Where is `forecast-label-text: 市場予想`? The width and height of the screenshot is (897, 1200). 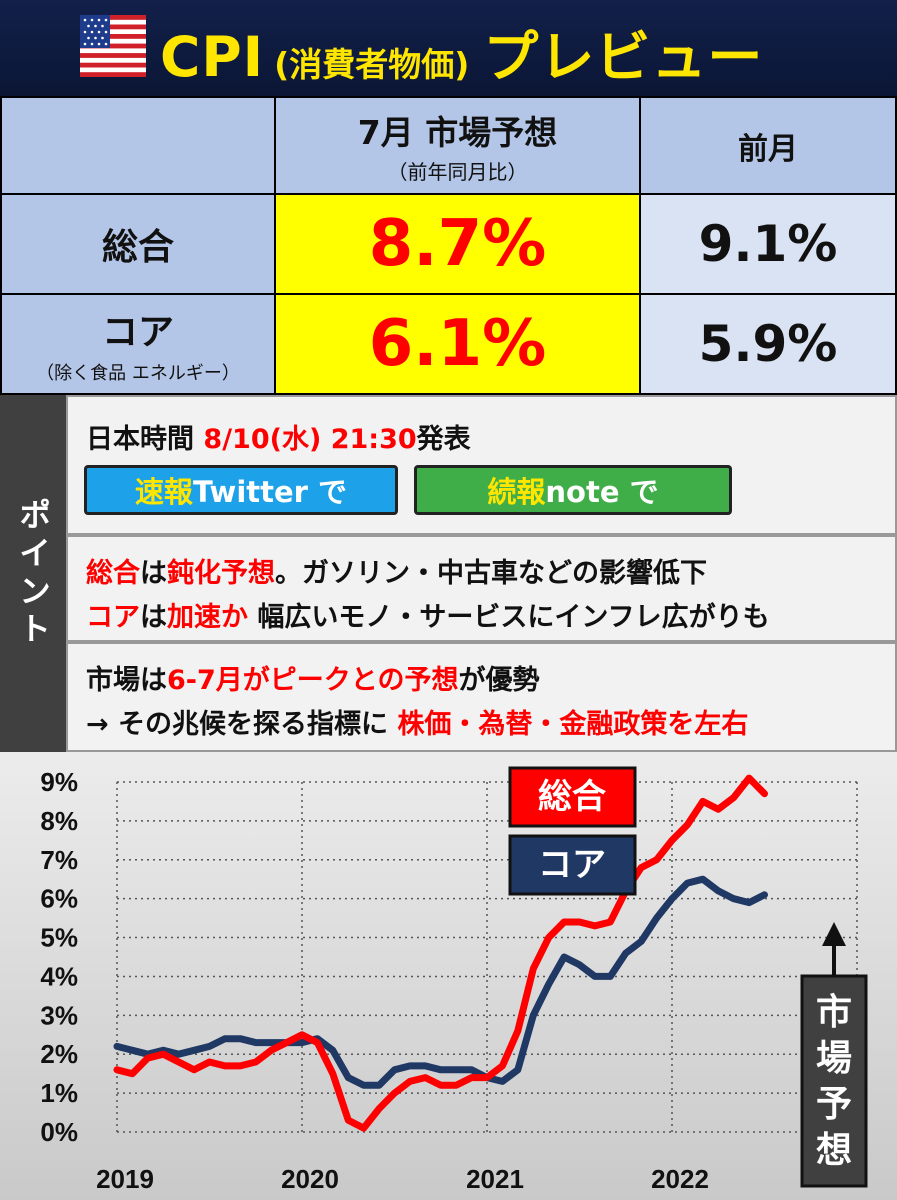 forecast-label-text: 市場予想 is located at coordinates (834, 1081).